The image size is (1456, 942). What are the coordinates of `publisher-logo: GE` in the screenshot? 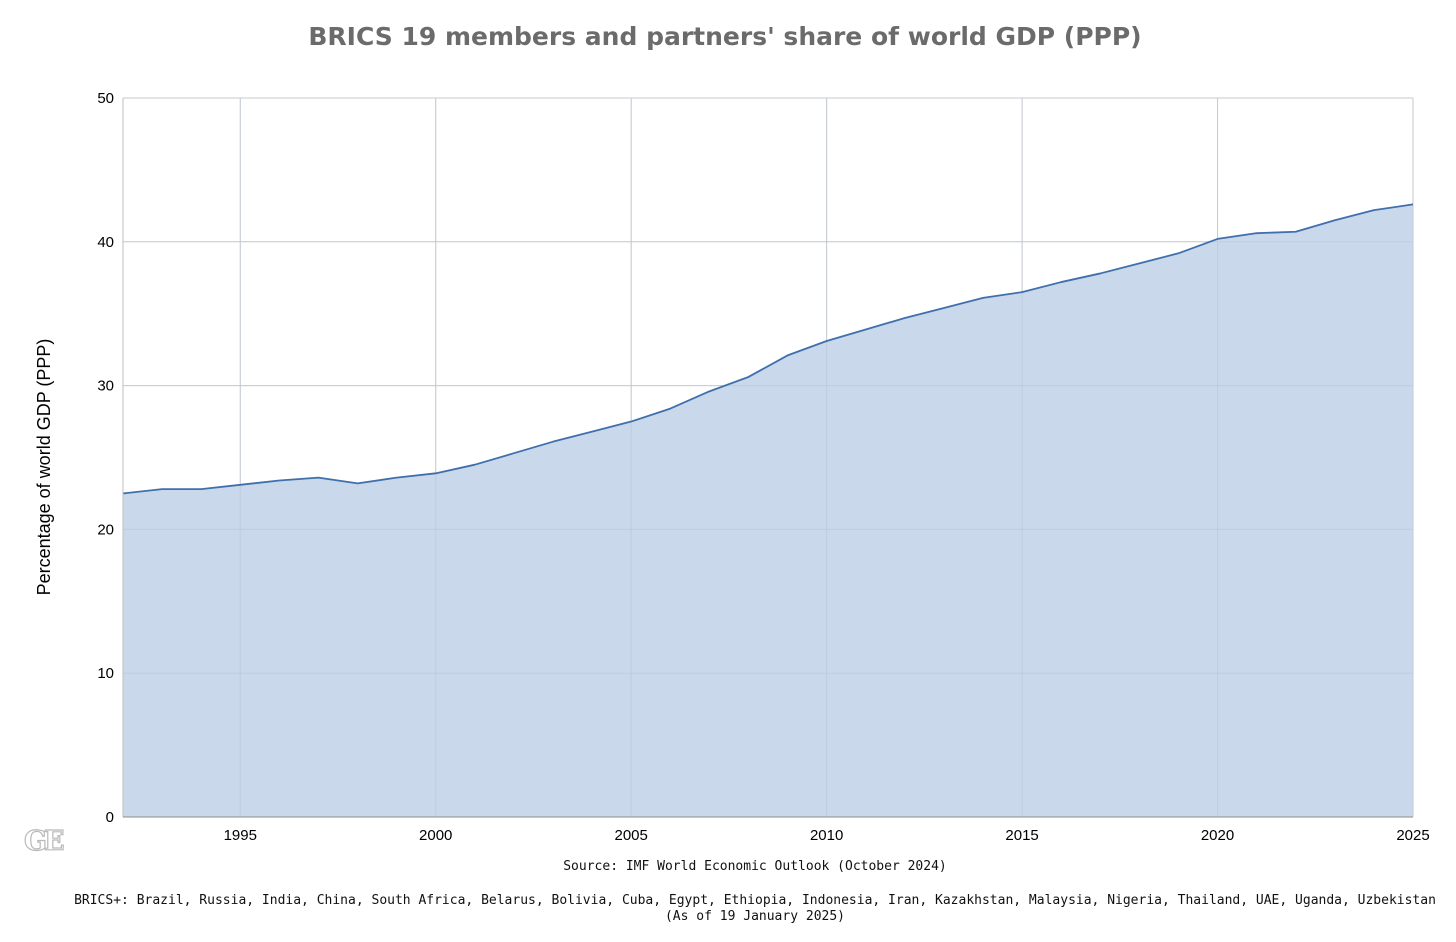 It's located at (44, 841).